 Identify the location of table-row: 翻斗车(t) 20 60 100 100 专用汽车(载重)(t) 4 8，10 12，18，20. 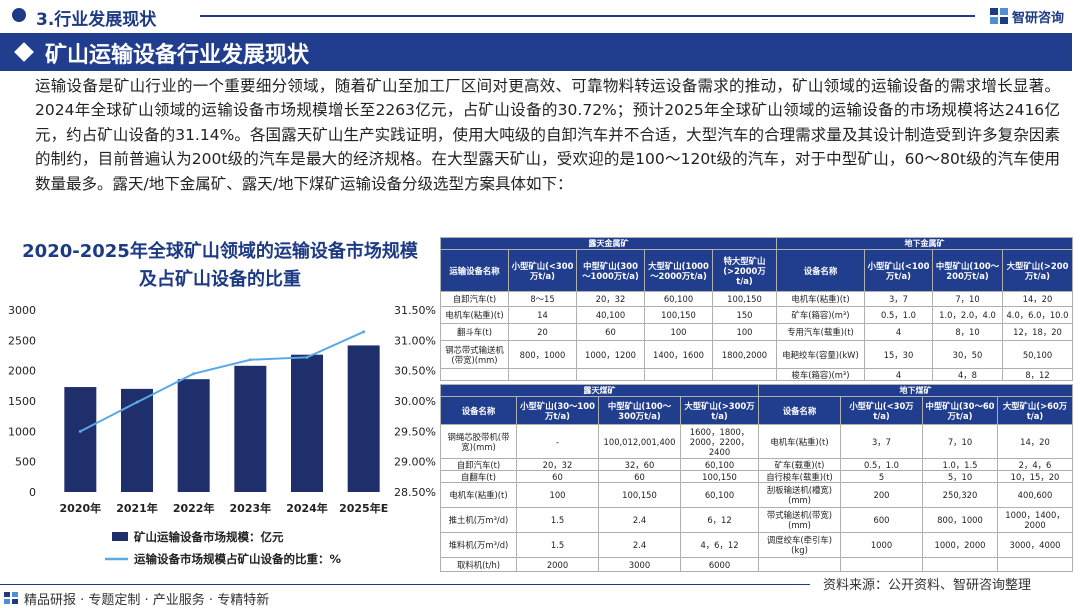
(756, 332).